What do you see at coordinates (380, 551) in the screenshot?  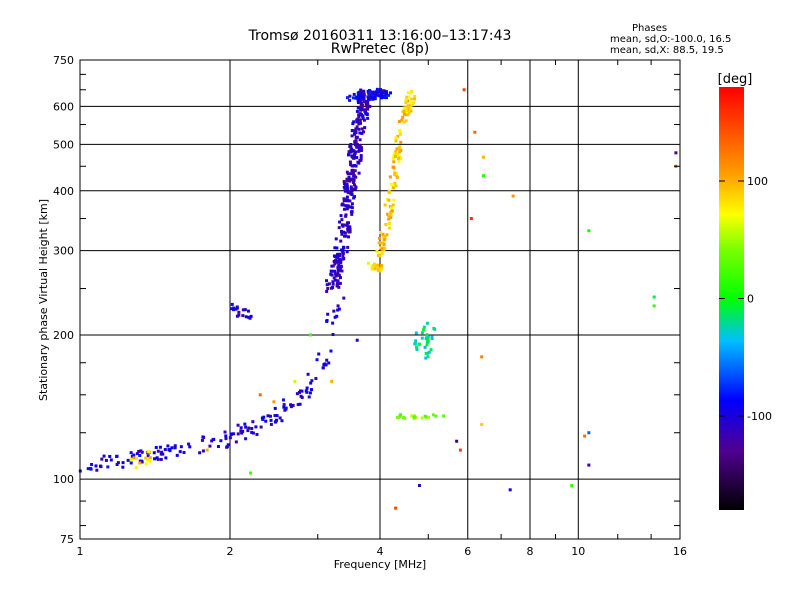 I see `x-tick-label: 4` at bounding box center [380, 551].